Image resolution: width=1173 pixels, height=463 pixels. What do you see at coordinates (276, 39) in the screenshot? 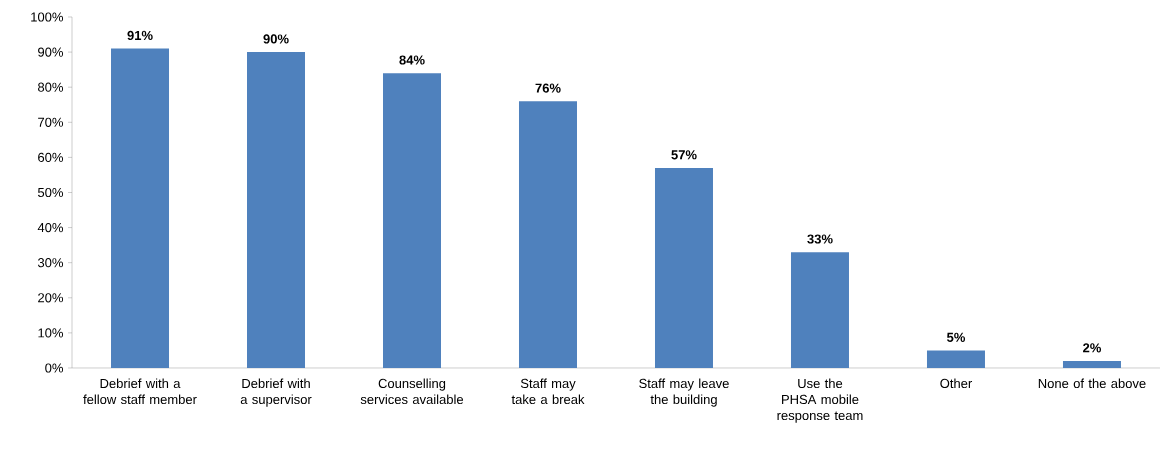
I see `data-label: 90%` at bounding box center [276, 39].